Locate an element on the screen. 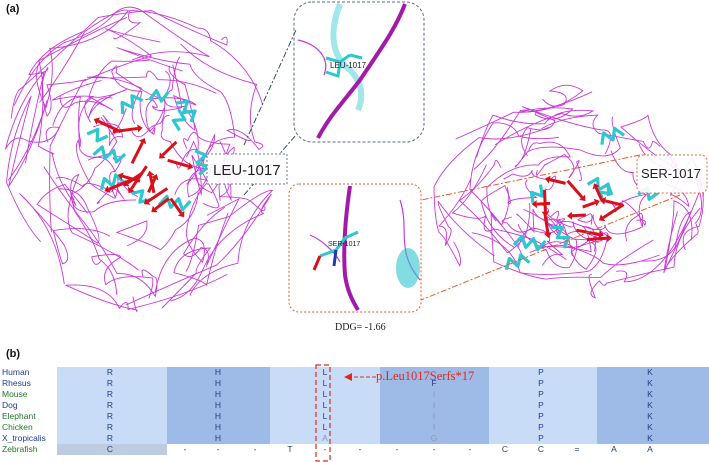 The height and width of the screenshot is (462, 709). wildtype-zoom-residue-label: LEU-1017 is located at coordinates (348, 65).